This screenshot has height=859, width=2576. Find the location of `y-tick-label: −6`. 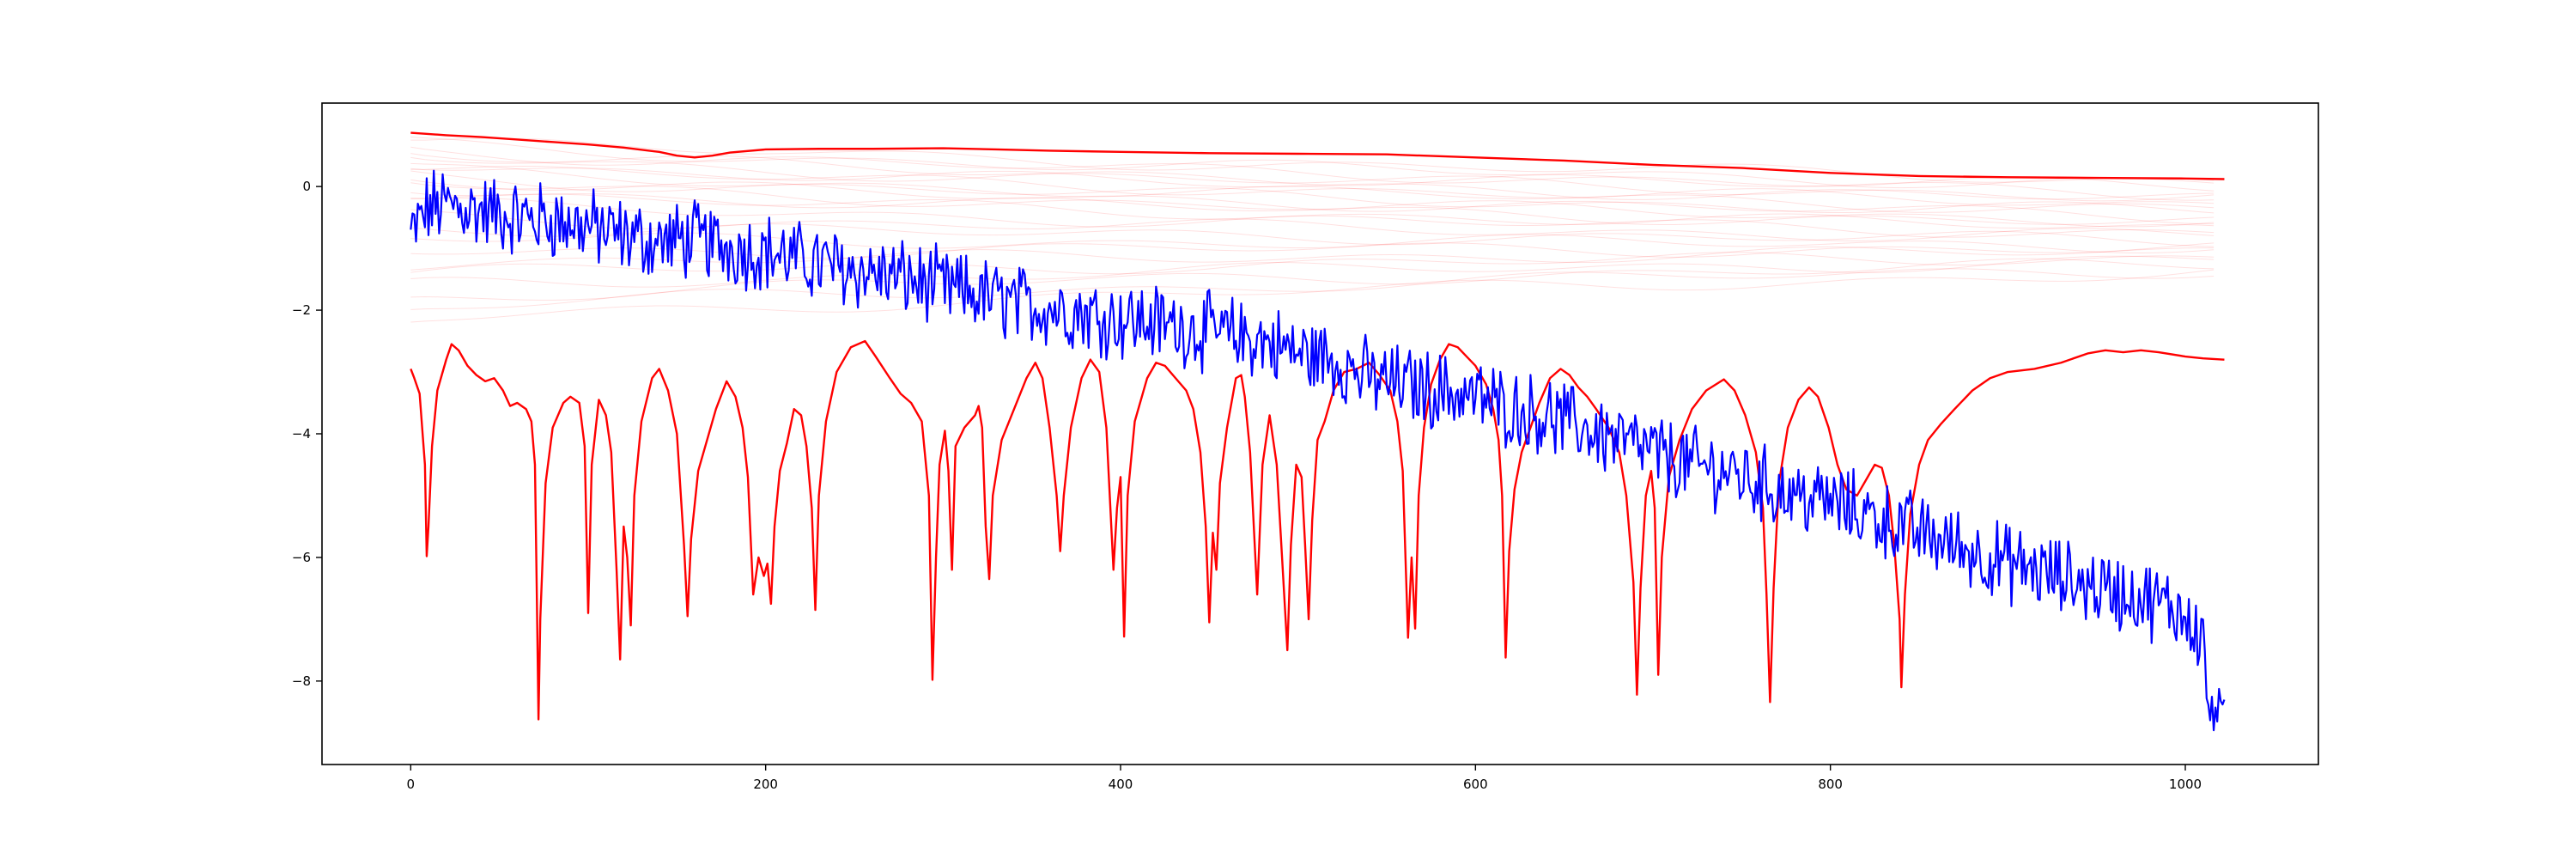

y-tick-label: −6 is located at coordinates (301, 557).